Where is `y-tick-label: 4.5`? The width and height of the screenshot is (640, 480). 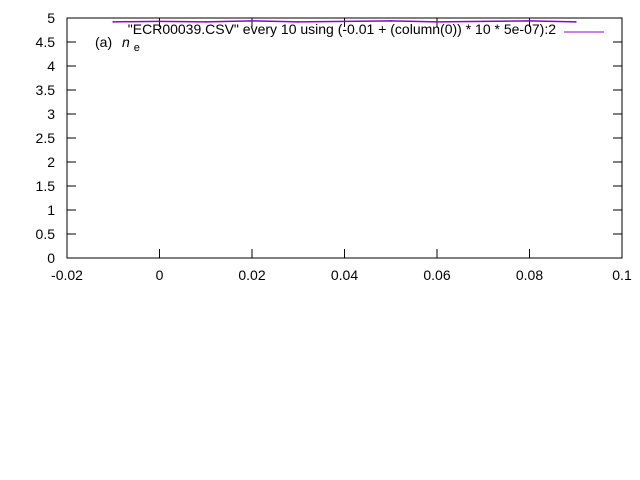 y-tick-label: 4.5 is located at coordinates (46, 42).